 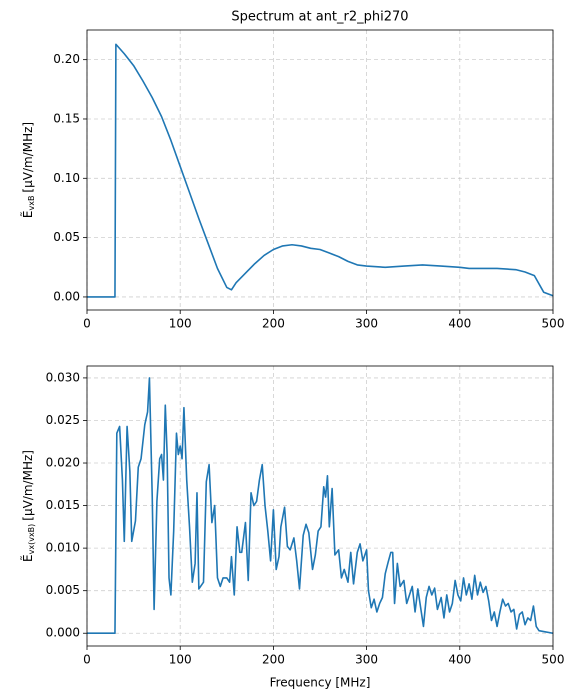 I want to click on y-tick-label: 0.005, so click(x=63, y=590).